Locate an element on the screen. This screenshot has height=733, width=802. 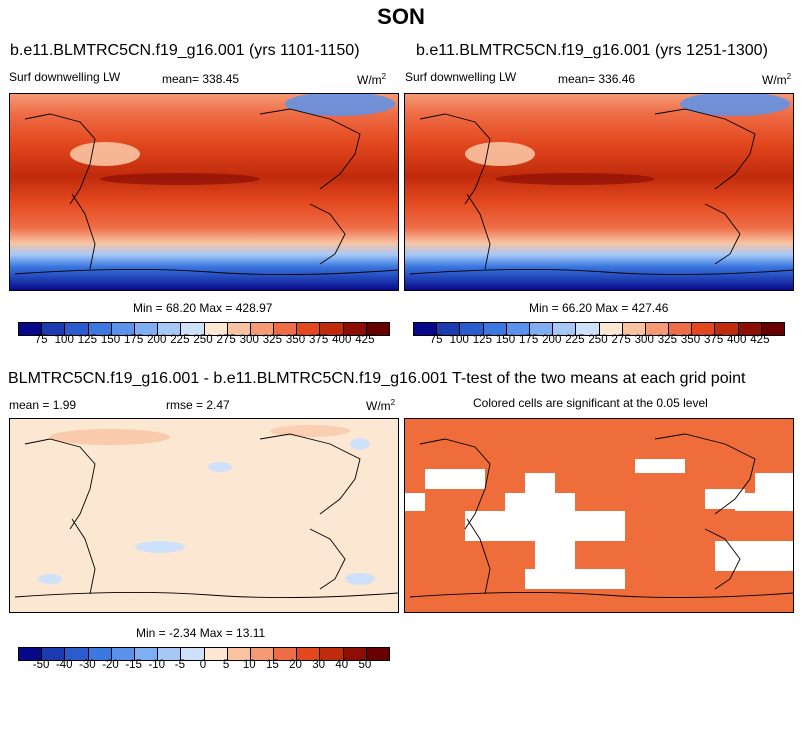
panel3-minmax: Min = -2.34 Max = 13.11 is located at coordinates (201, 633).